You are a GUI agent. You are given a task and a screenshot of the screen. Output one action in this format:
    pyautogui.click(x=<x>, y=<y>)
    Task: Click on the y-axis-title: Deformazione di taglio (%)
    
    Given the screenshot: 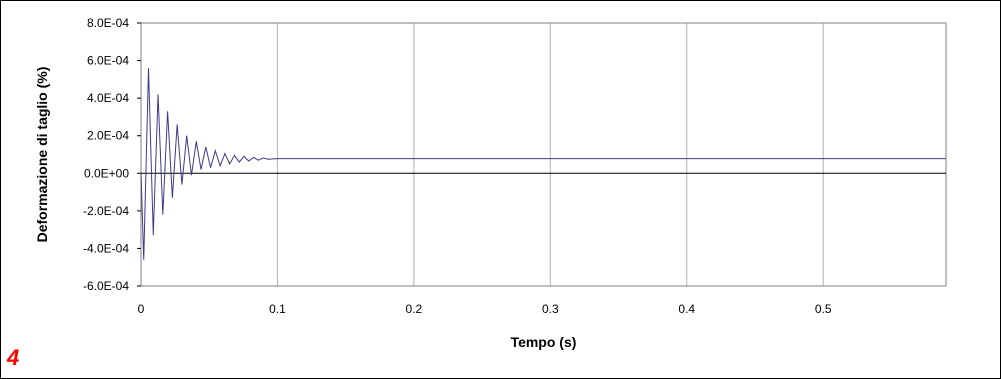 What is the action you would take?
    pyautogui.click(x=42, y=155)
    